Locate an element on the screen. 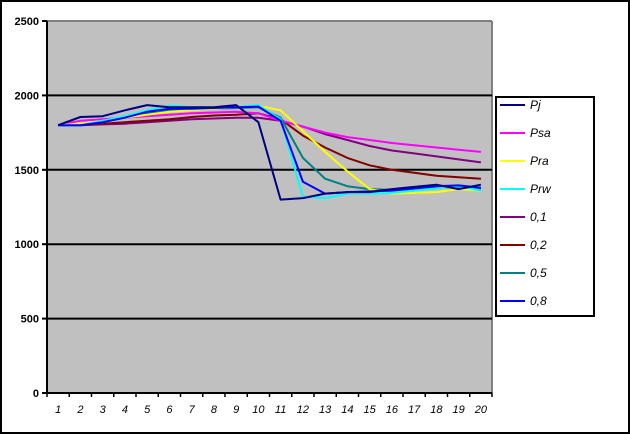 The image size is (630, 434). legend-item: Pj is located at coordinates (520, 105).